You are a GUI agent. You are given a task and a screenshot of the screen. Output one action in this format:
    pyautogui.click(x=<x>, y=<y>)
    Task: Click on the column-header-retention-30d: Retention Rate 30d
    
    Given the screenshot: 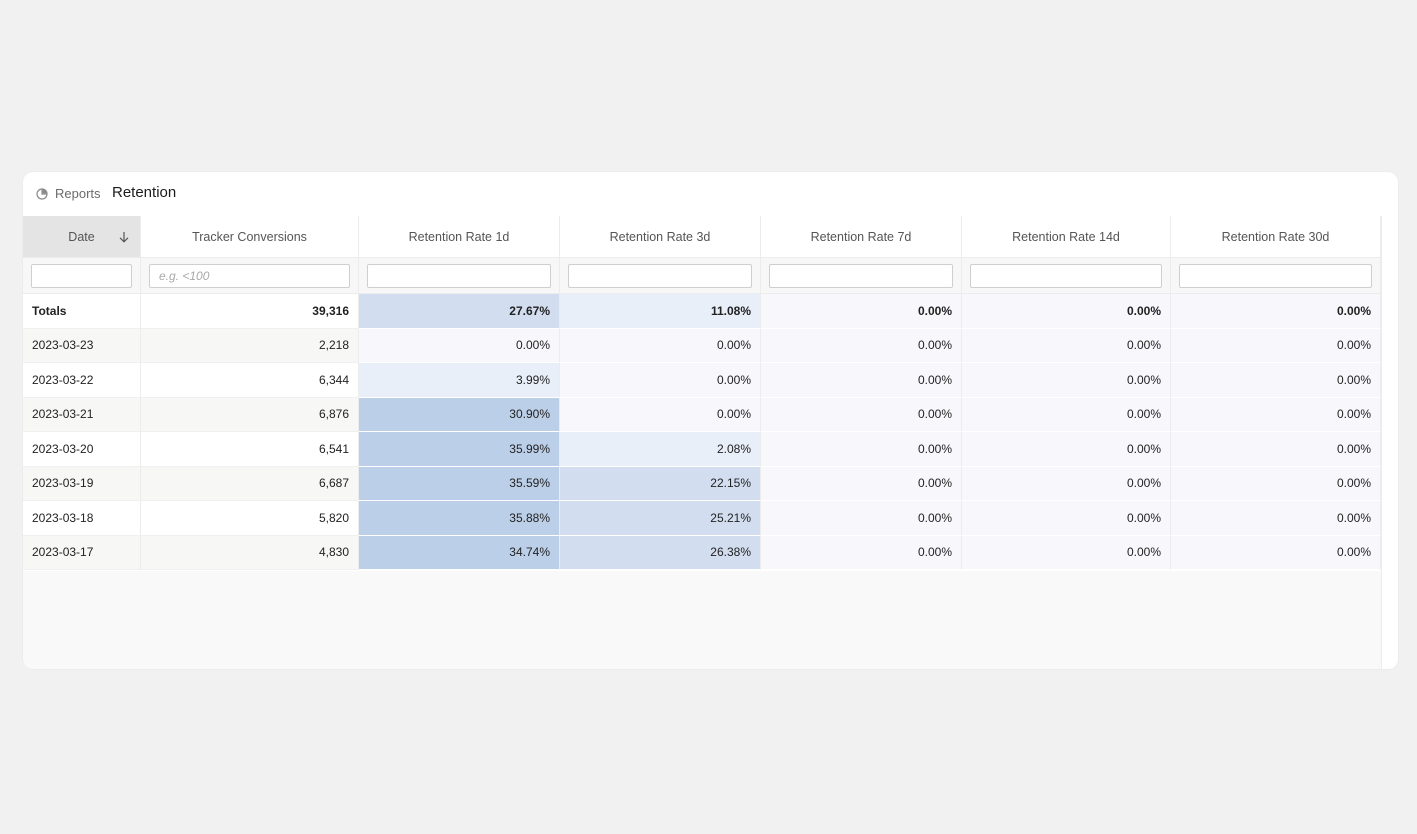 What is the action you would take?
    pyautogui.click(x=1276, y=237)
    